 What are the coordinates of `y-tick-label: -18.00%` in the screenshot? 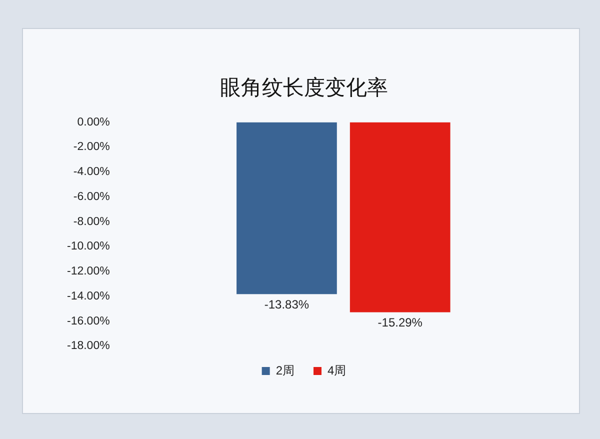 It's located at (88, 346).